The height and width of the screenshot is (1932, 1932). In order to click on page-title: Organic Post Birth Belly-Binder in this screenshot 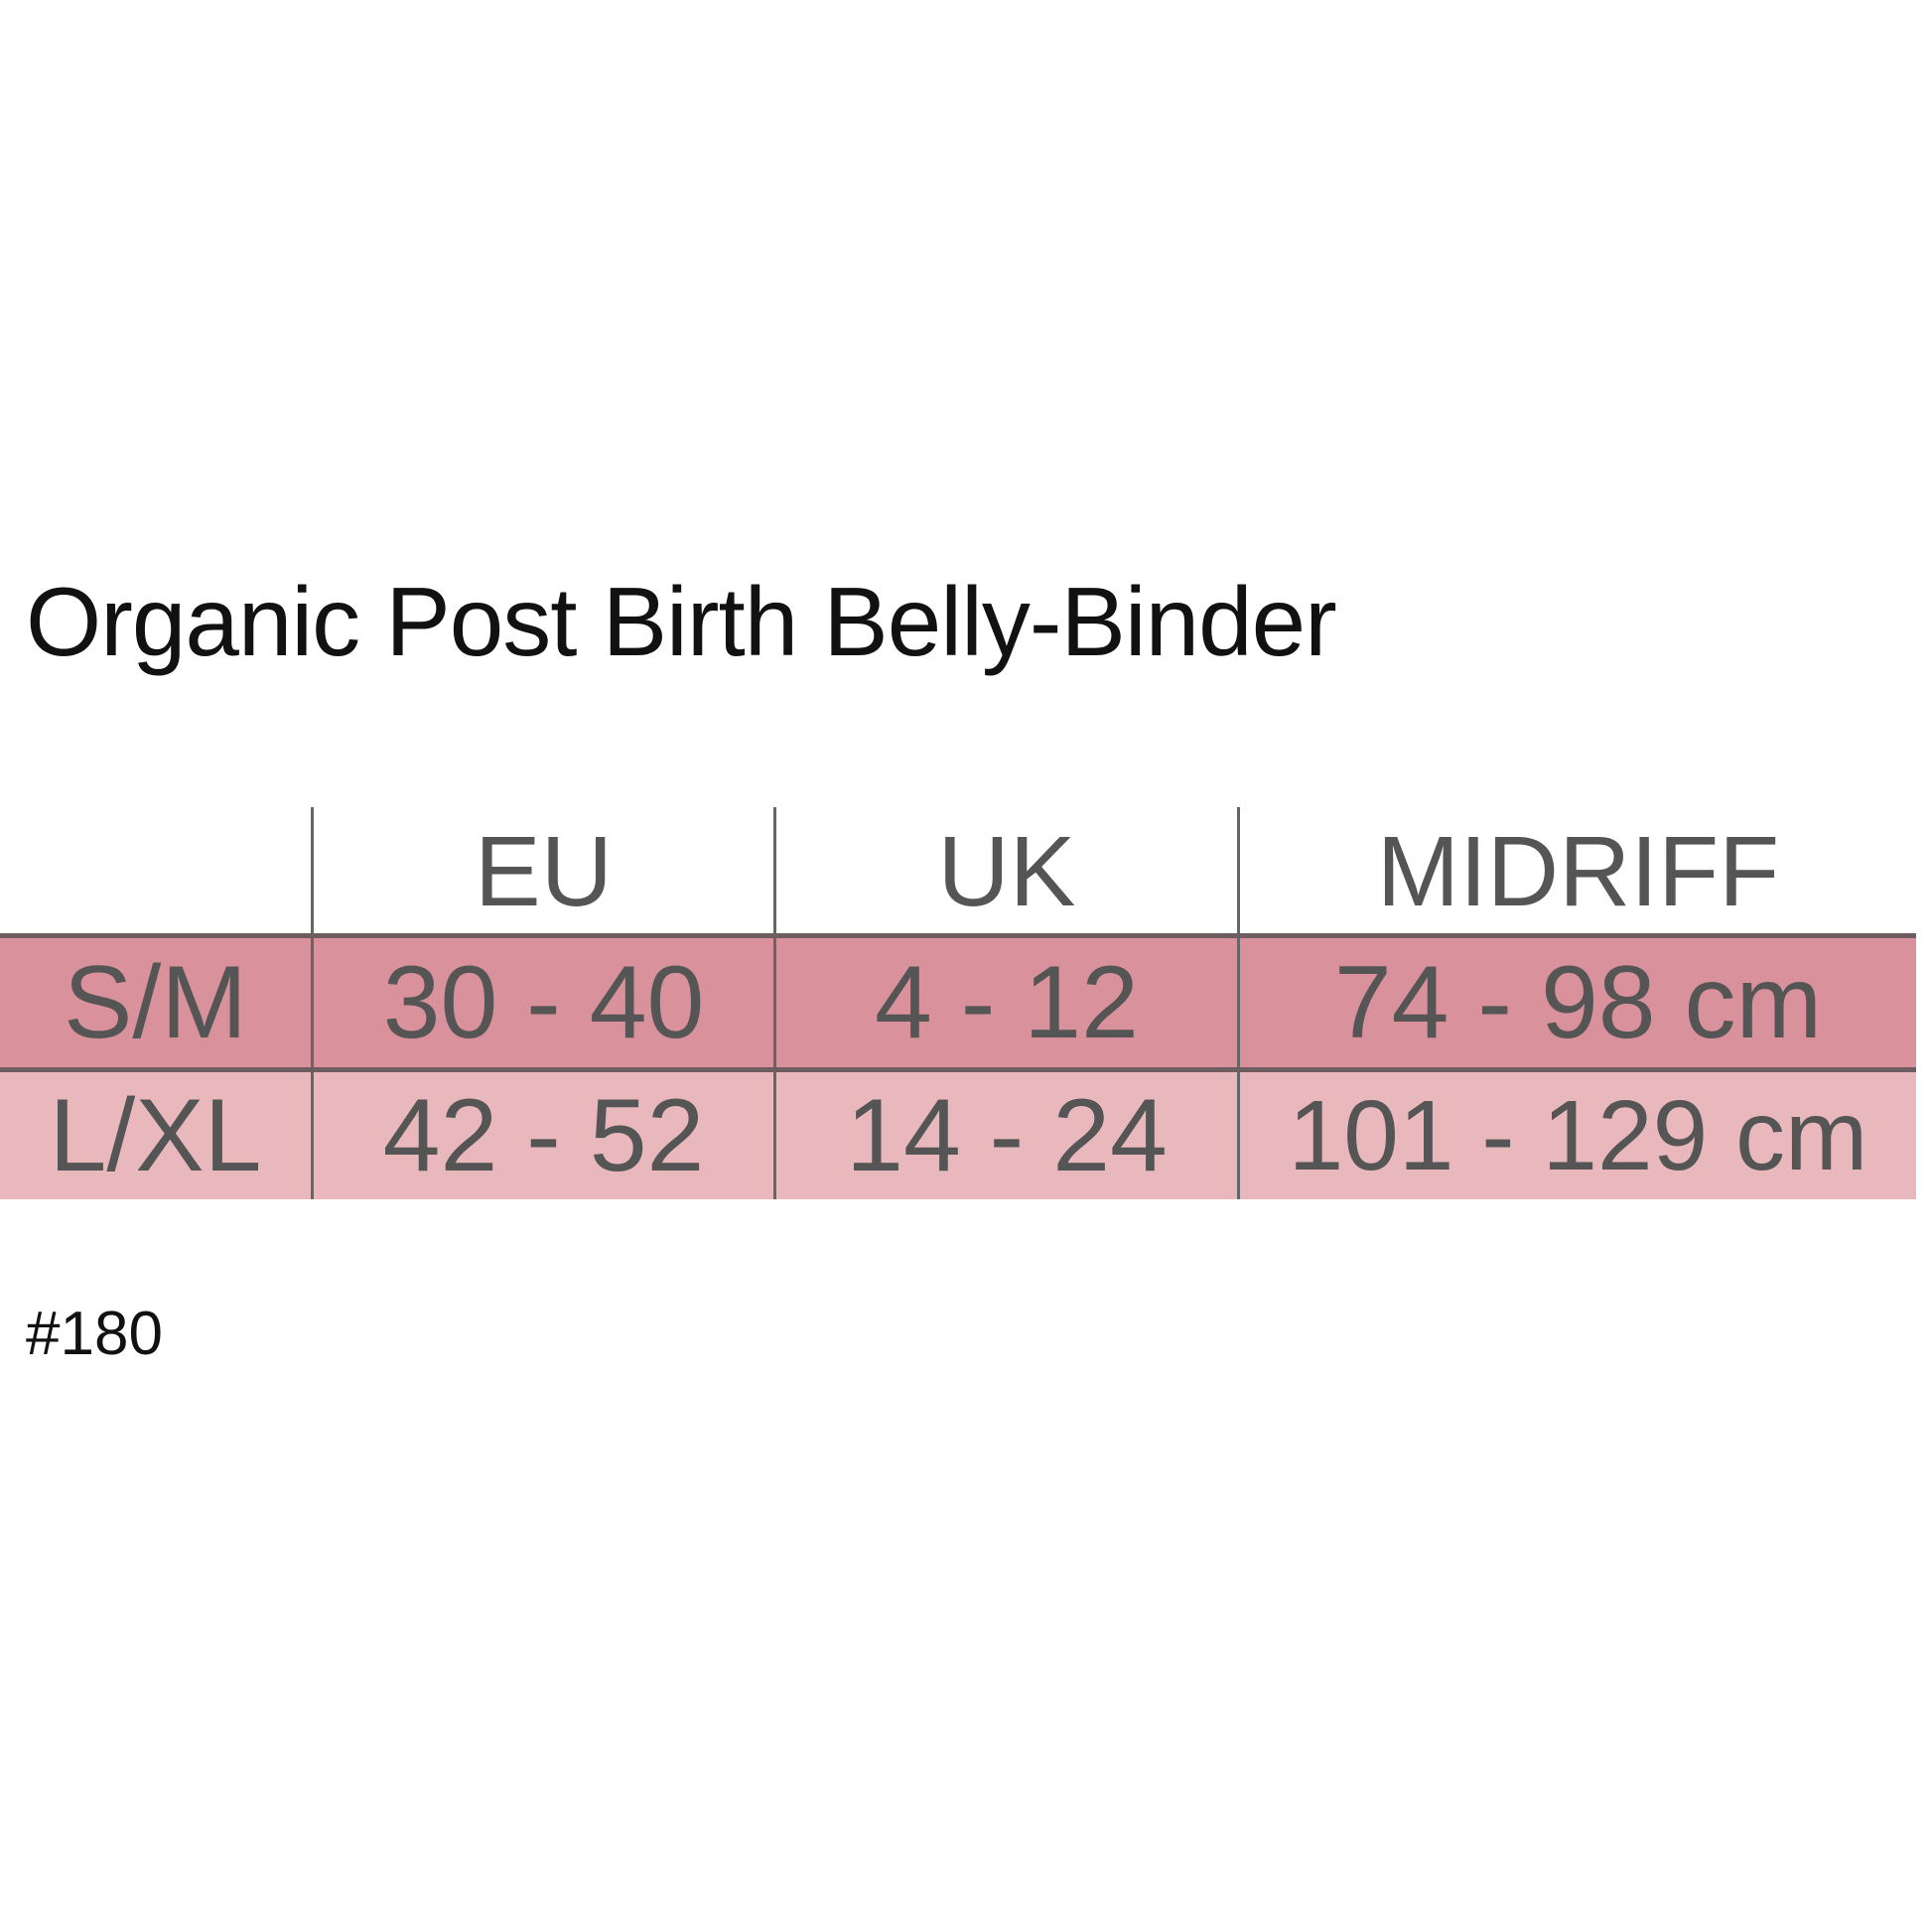, I will do `click(682, 622)`.